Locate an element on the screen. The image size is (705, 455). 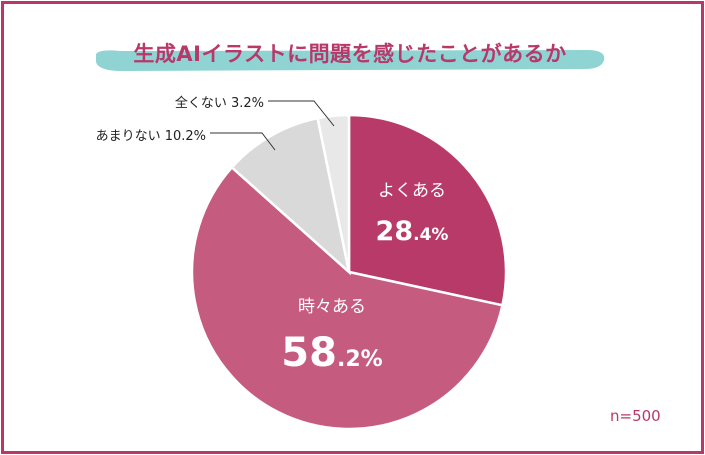
slice-label-2: 時々ある is located at coordinates (332, 307).